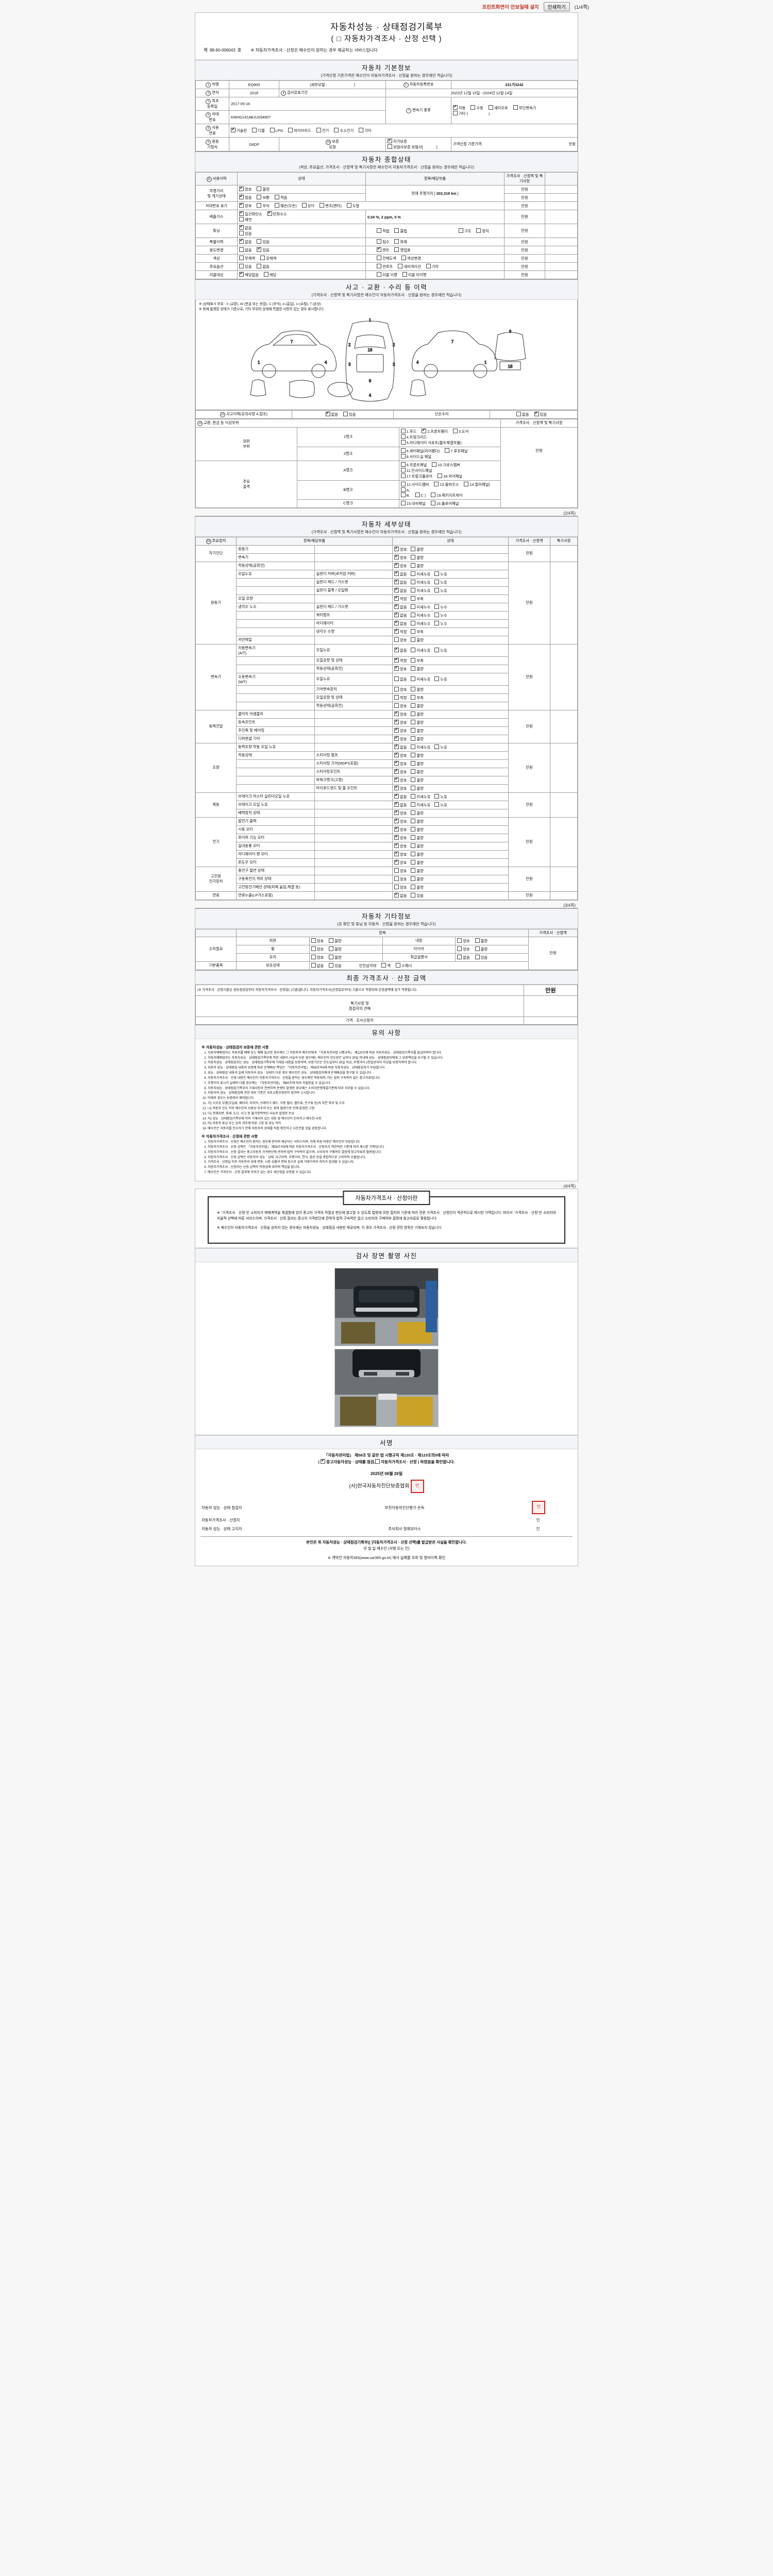 The height and width of the screenshot is (2576, 773). Describe the element at coordinates (435, 250) in the screenshot. I see `row-usage-types: 렌트 영업용` at that location.